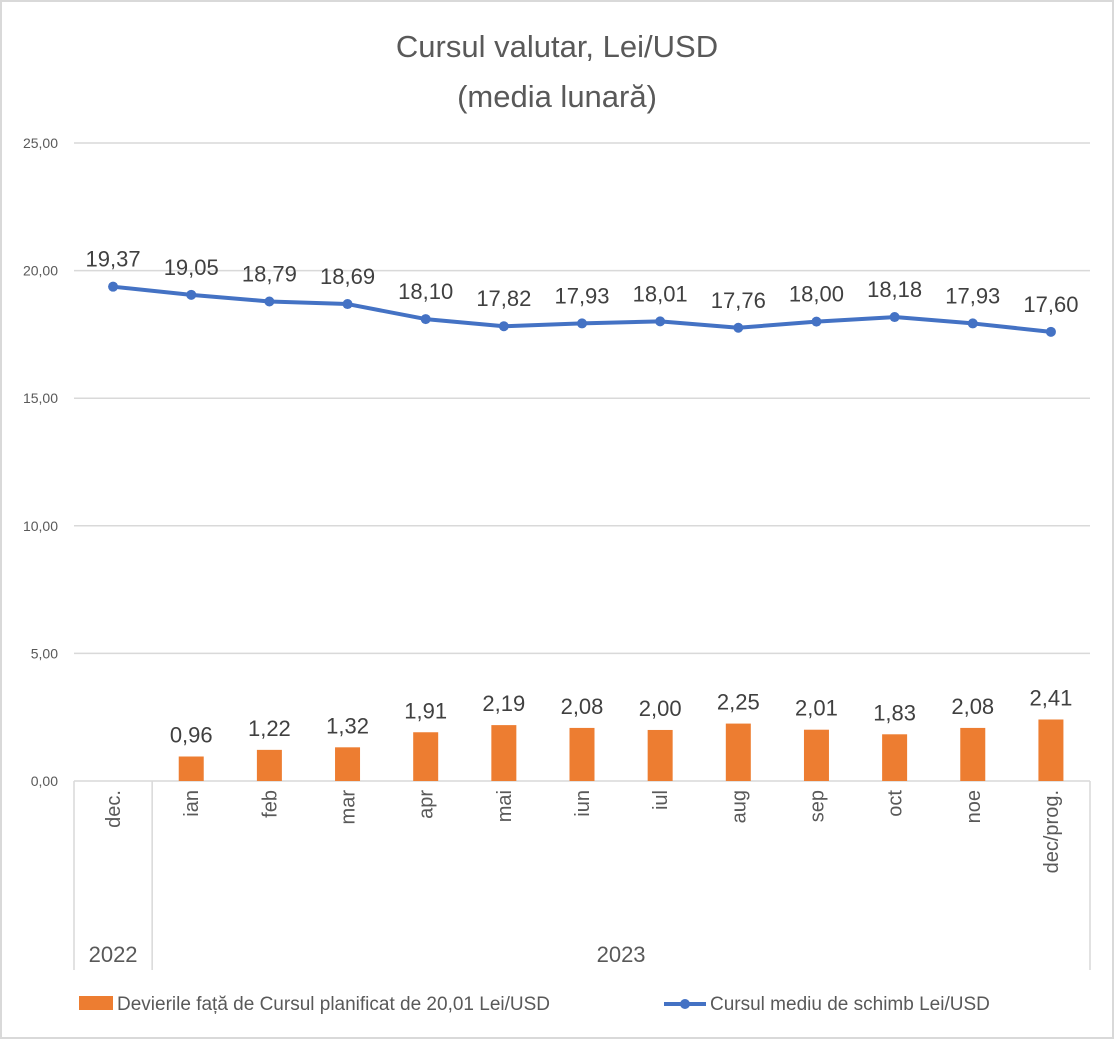  What do you see at coordinates (557, 71) in the screenshot?
I see `chart-title: Cursul valutar, Lei/USD (media lunară)` at bounding box center [557, 71].